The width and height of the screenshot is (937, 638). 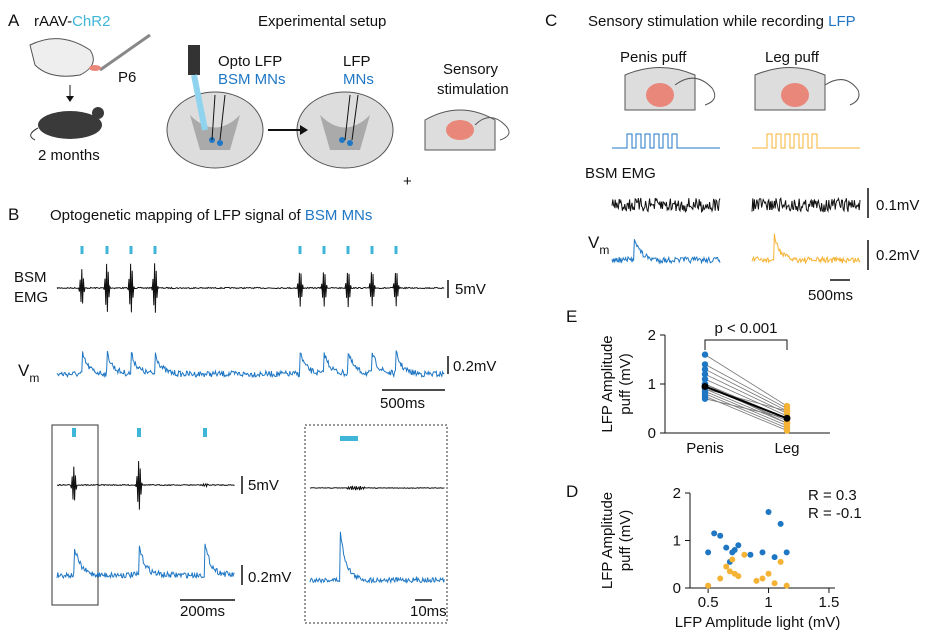 What do you see at coordinates (620, 173) in the screenshot?
I see `emg-label: BSM EMG` at bounding box center [620, 173].